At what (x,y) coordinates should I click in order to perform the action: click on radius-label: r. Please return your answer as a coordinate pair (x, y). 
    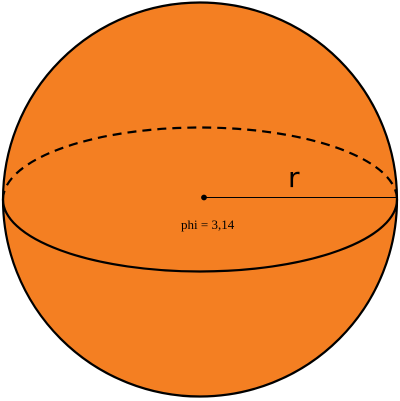
    Looking at the image, I should click on (294, 177).